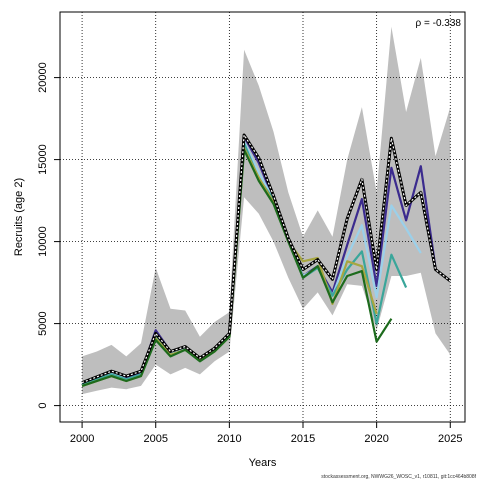 The image size is (480, 480). What do you see at coordinates (303, 439) in the screenshot?
I see `x-tick-label: 2015` at bounding box center [303, 439].